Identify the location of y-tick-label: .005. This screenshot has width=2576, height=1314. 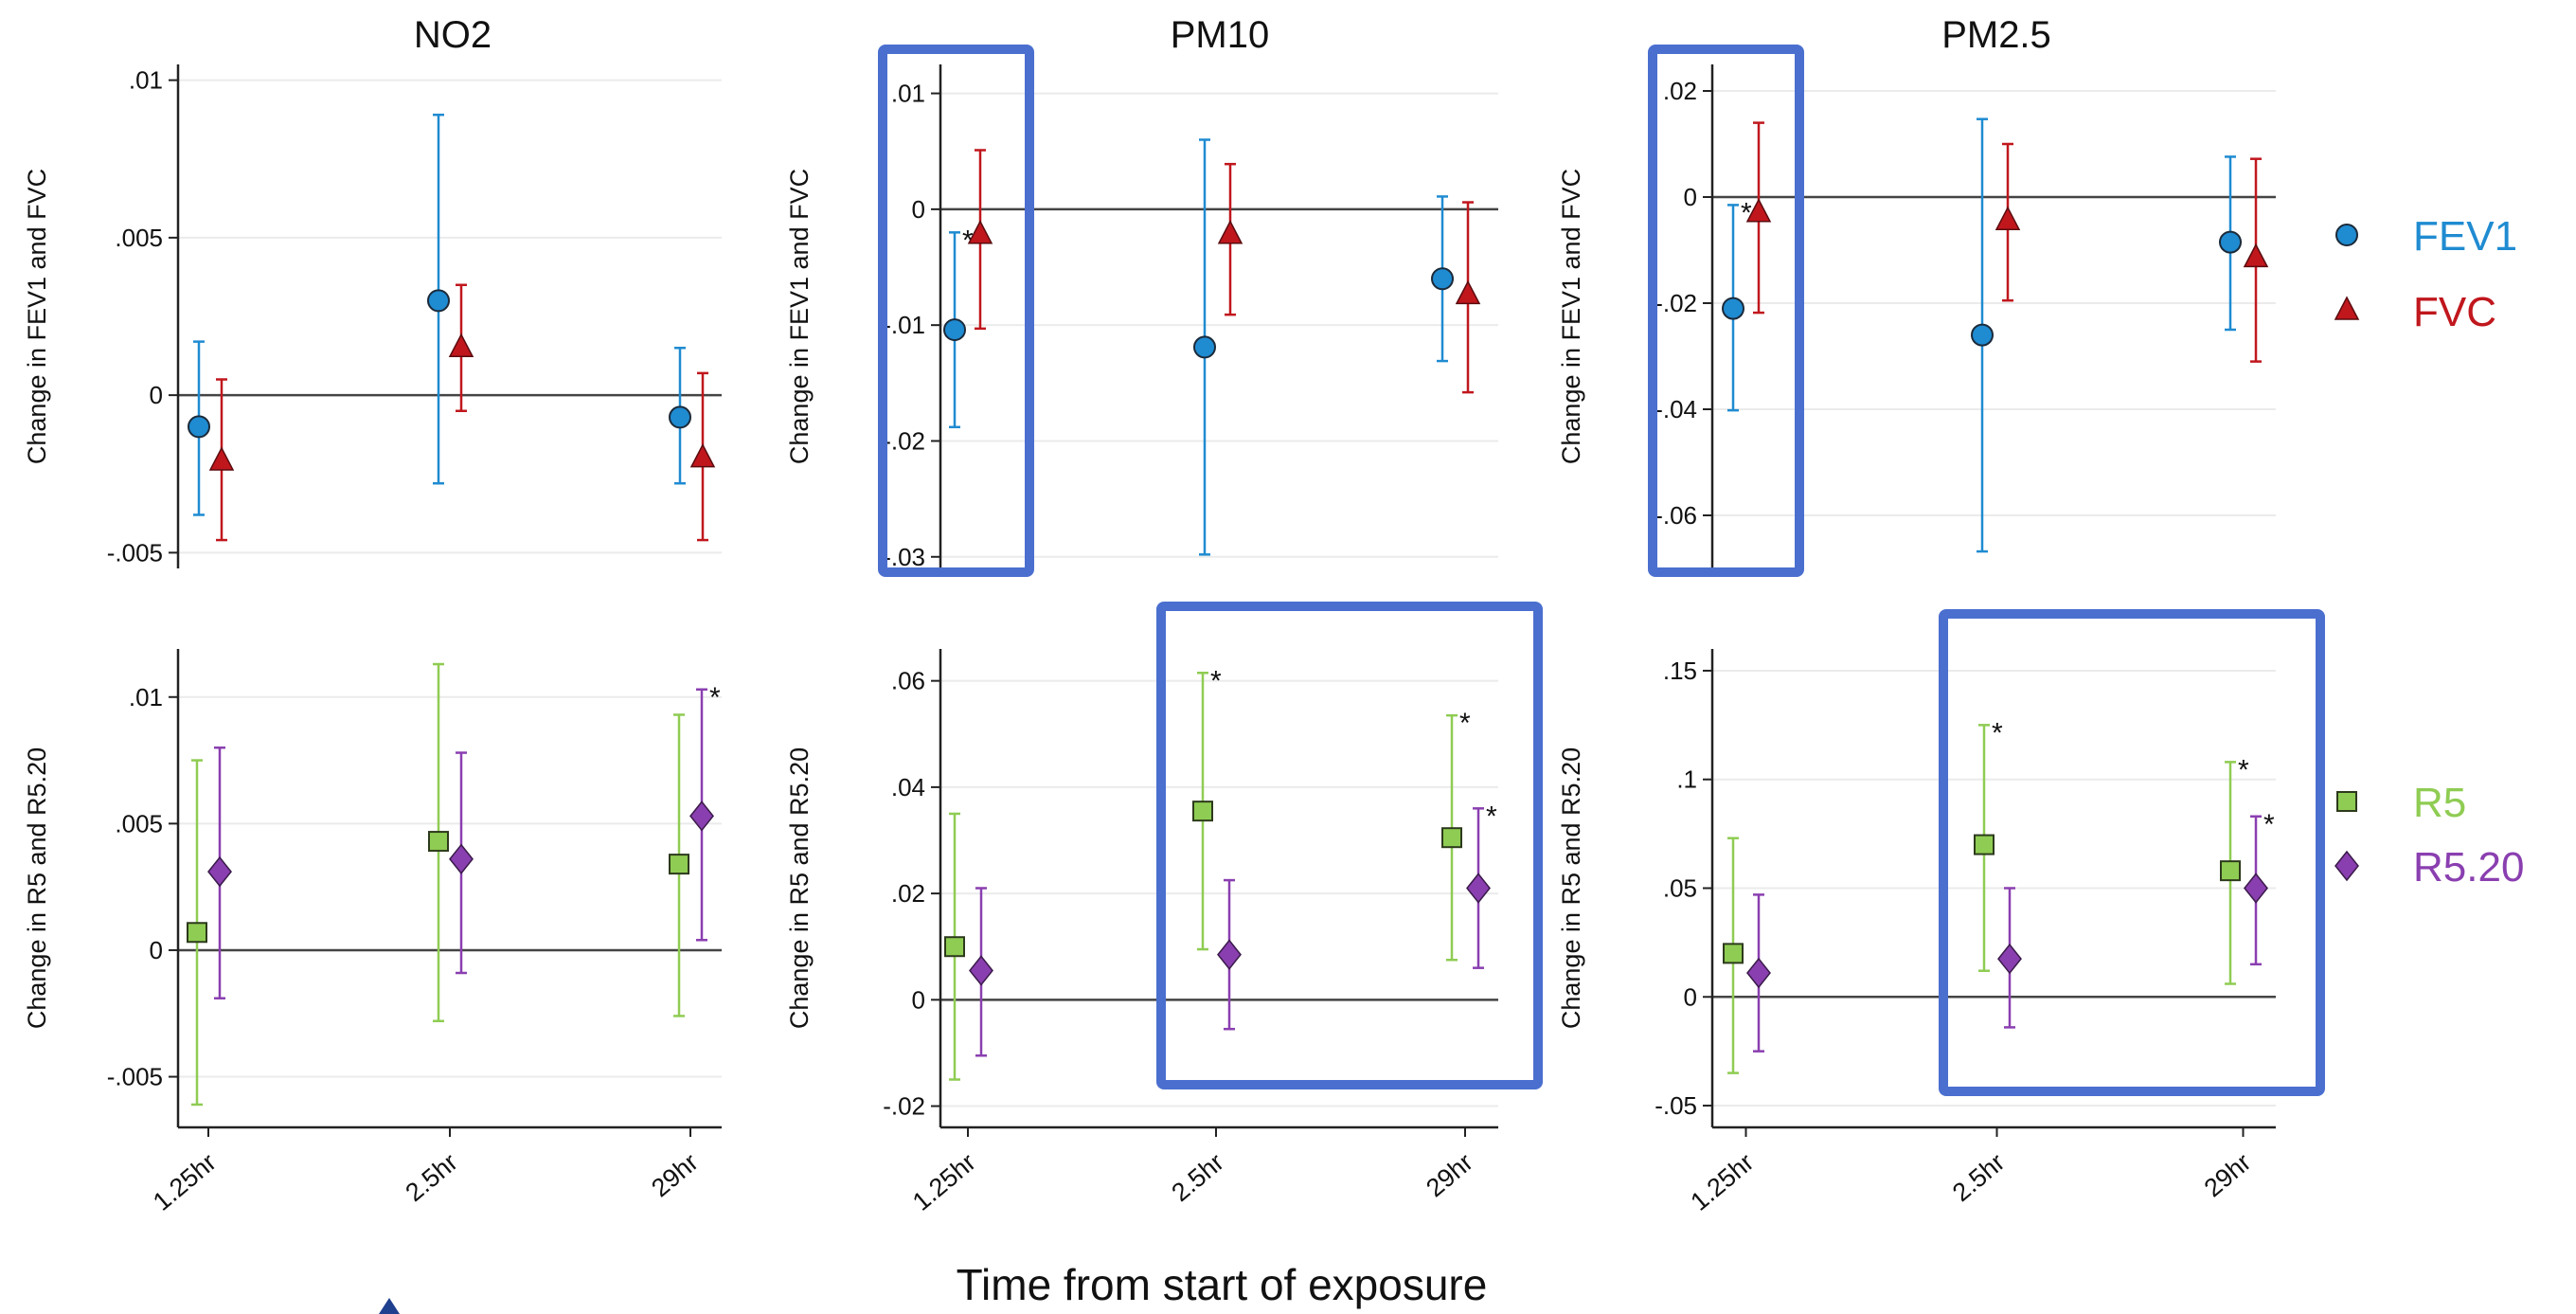
(139, 238).